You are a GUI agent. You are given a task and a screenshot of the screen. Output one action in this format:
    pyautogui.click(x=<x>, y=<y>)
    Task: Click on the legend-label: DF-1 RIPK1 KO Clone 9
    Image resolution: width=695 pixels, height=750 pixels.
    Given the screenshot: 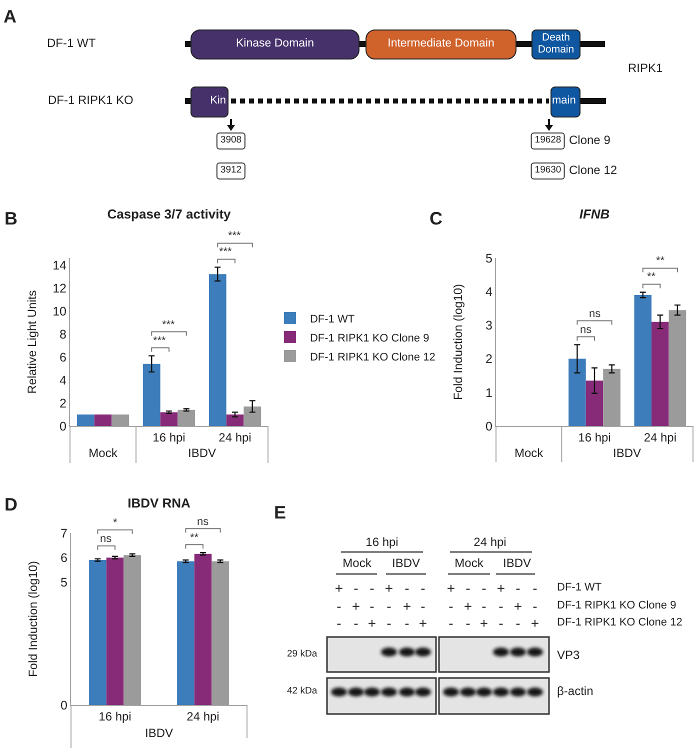 What is the action you would take?
    pyautogui.click(x=370, y=338)
    